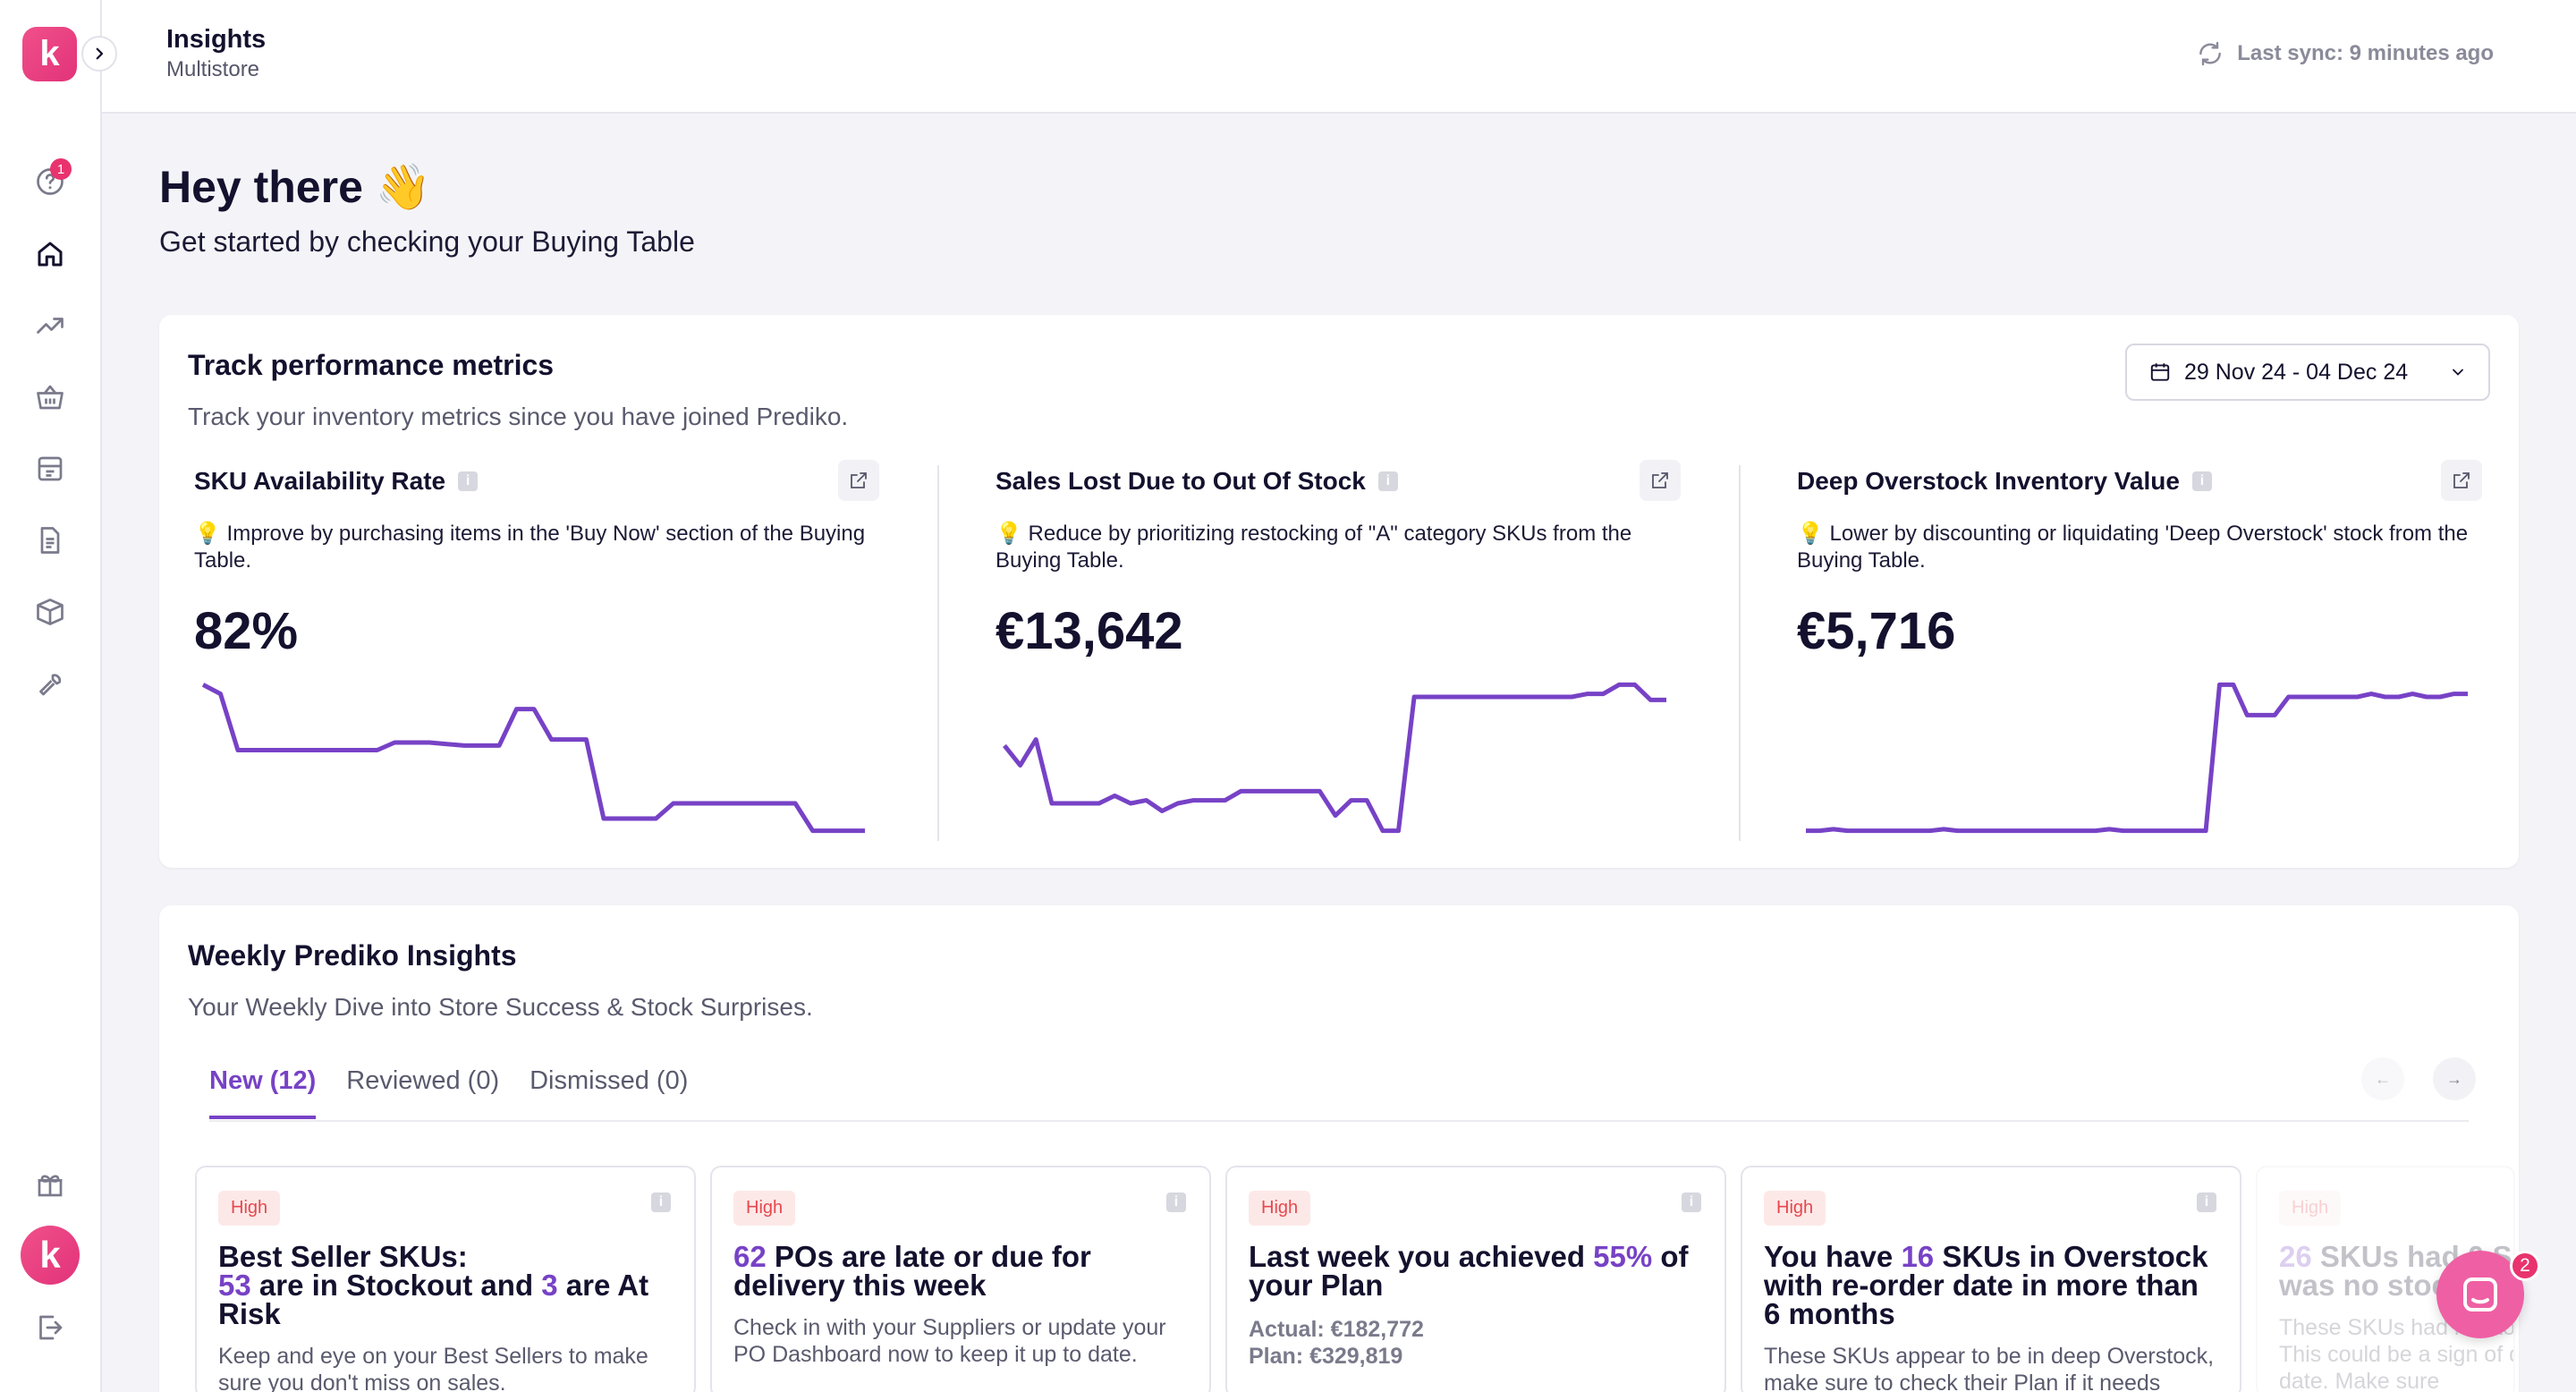  I want to click on metric-value: €13,642, so click(1089, 631).